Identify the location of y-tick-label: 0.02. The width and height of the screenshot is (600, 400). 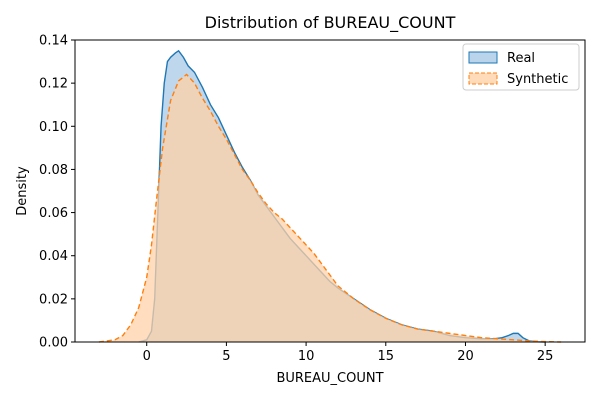
(53, 299).